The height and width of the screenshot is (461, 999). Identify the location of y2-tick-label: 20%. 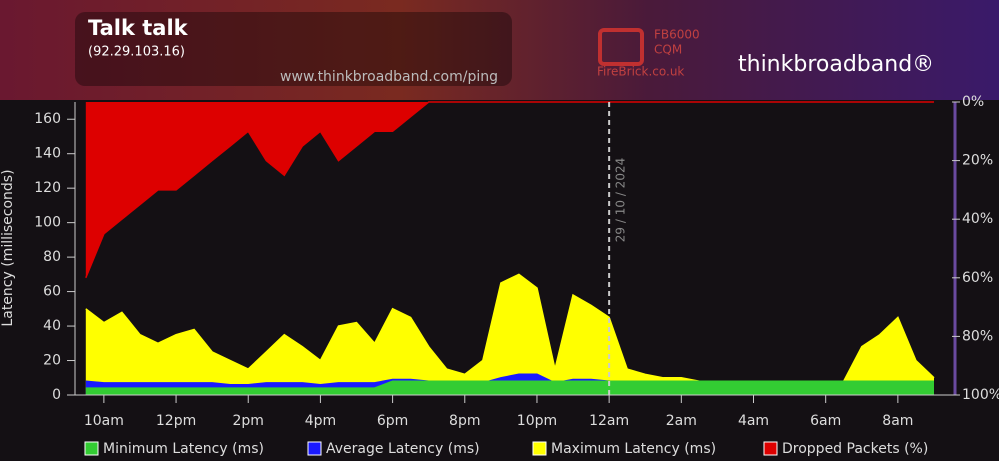
(977, 161).